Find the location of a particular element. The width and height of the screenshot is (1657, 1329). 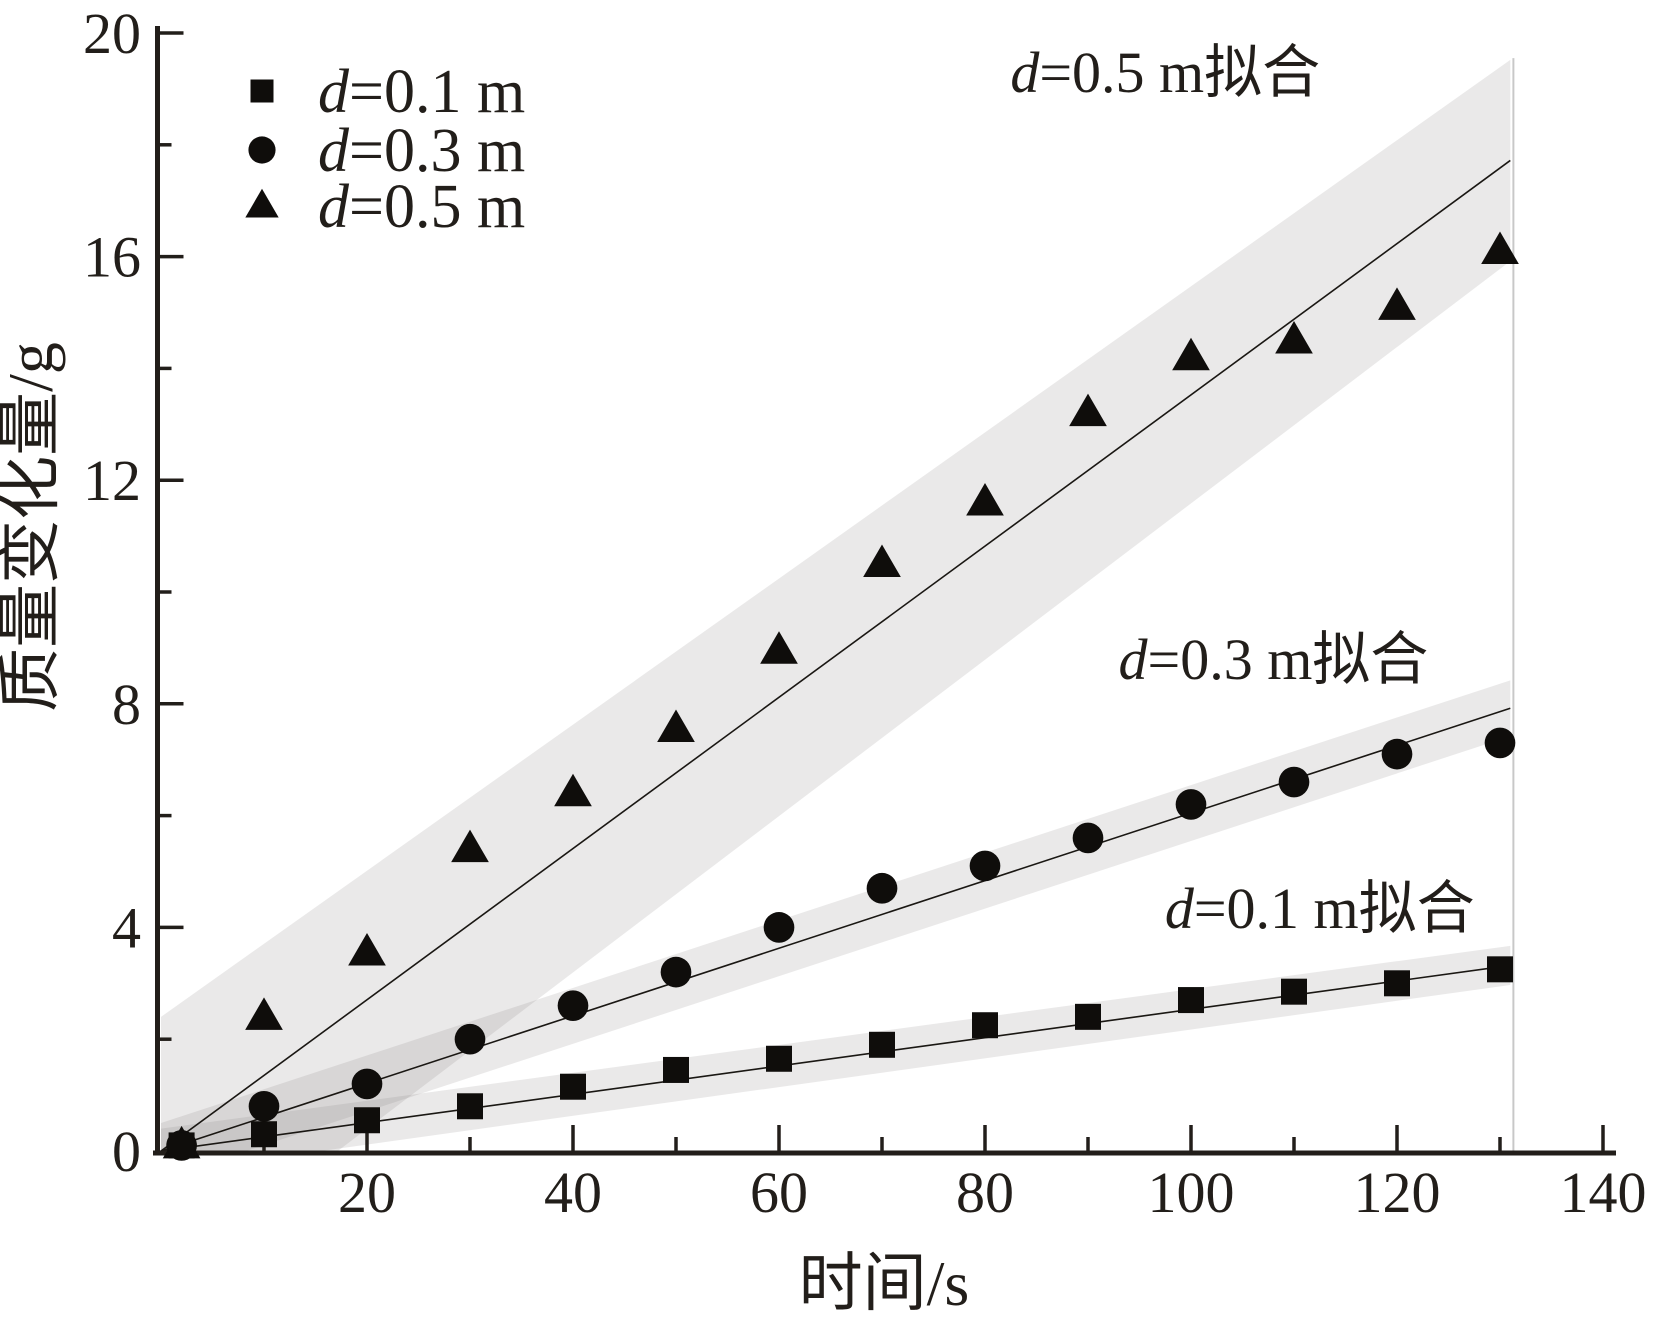

x-tick-label: 140 is located at coordinates (1603, 1192).